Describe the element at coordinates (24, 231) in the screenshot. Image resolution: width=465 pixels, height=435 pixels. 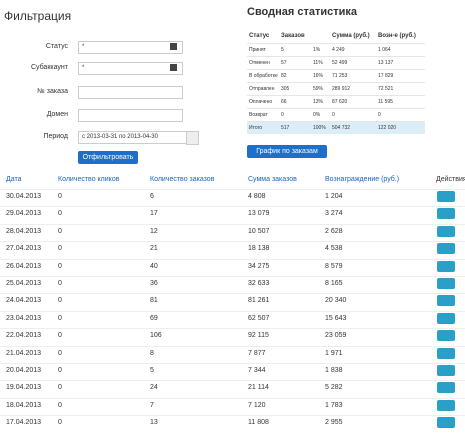
I see `table-cell: 28.04.2013` at that location.